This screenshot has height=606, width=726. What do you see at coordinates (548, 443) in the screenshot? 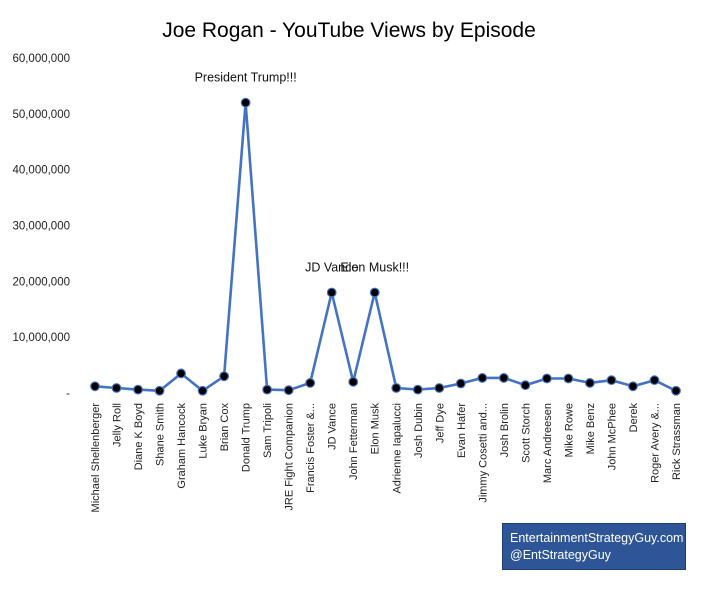
I see `x-tick-label: Marc Andreesen` at bounding box center [548, 443].